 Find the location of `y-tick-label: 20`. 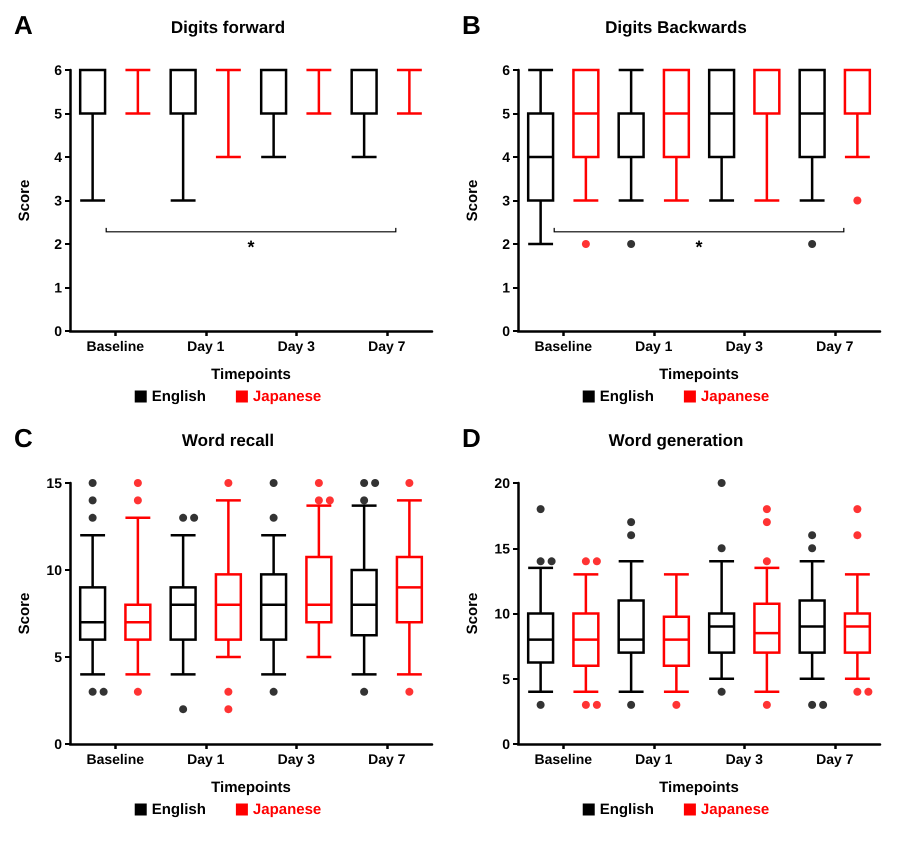

y-tick-label: 20 is located at coordinates (502, 483).